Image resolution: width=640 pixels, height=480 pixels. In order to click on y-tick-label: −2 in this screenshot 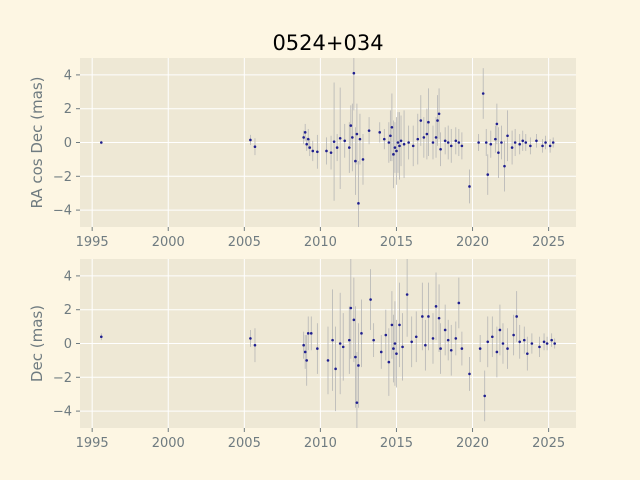, I will do `click(62, 177)`.